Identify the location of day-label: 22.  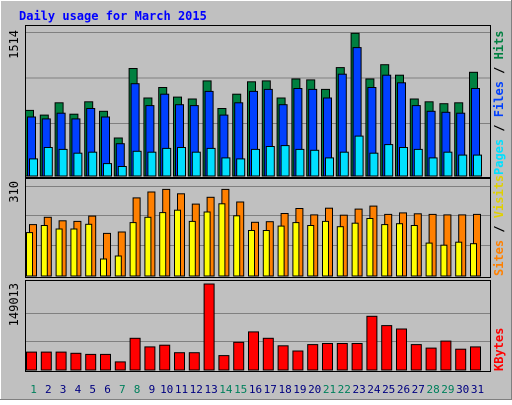
(344, 389).